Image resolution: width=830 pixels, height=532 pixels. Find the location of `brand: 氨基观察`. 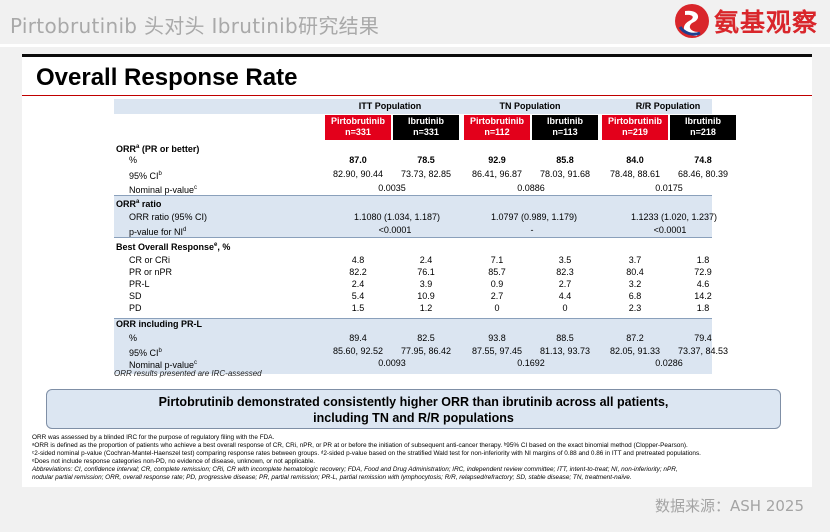

brand: 氨基观察 is located at coordinates (745, 21).